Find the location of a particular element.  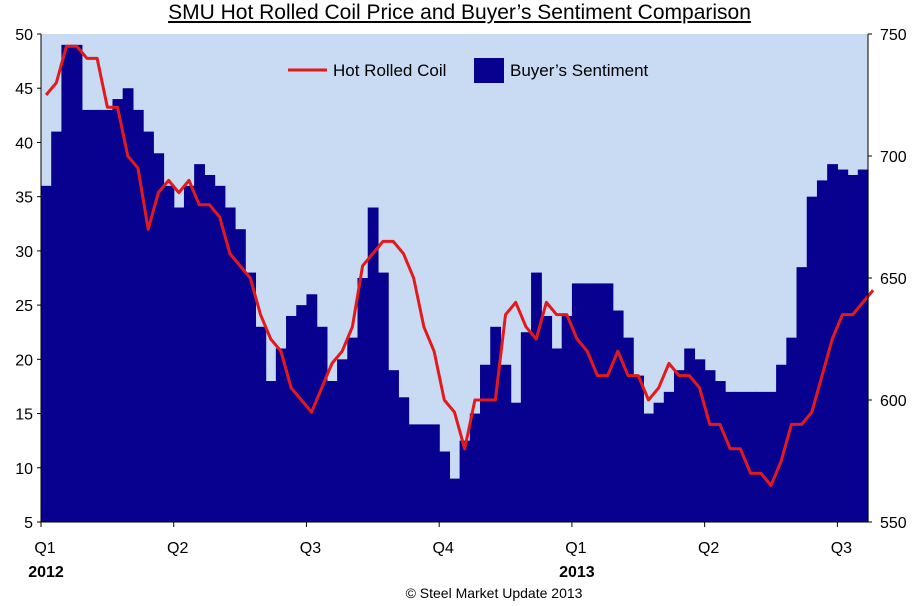

left-tick-label: 50 is located at coordinates (24, 35).